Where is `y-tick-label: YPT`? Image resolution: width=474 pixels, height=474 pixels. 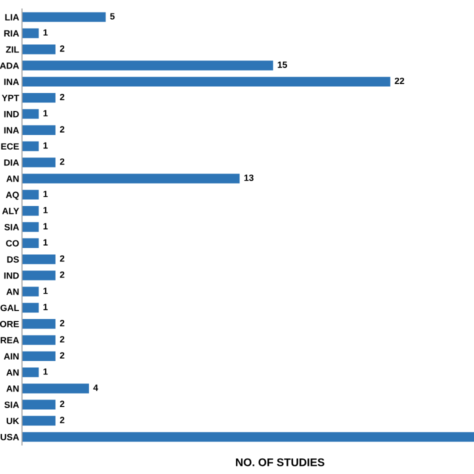 y-tick-label: YPT is located at coordinates (11, 98).